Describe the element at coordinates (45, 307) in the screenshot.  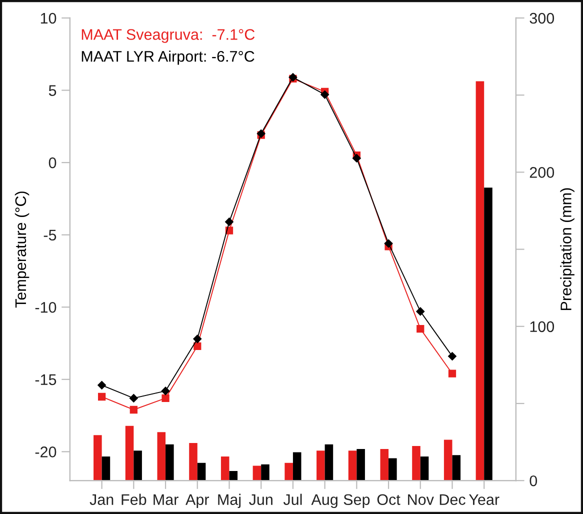
I see `y-tick-label: -10` at that location.